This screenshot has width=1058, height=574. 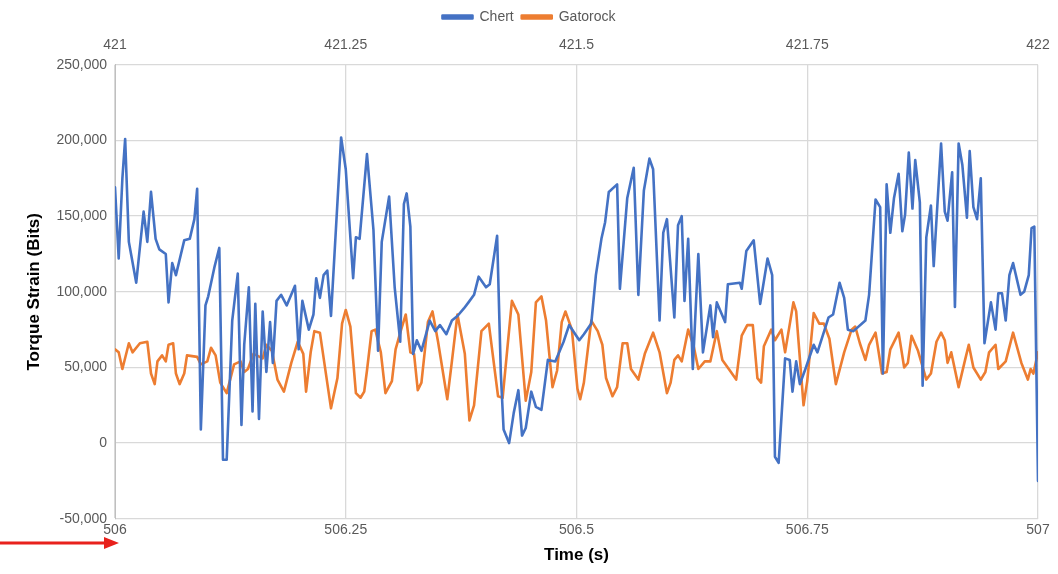 What do you see at coordinates (576, 555) in the screenshot?
I see `x-axis-title: Time (s)` at bounding box center [576, 555].